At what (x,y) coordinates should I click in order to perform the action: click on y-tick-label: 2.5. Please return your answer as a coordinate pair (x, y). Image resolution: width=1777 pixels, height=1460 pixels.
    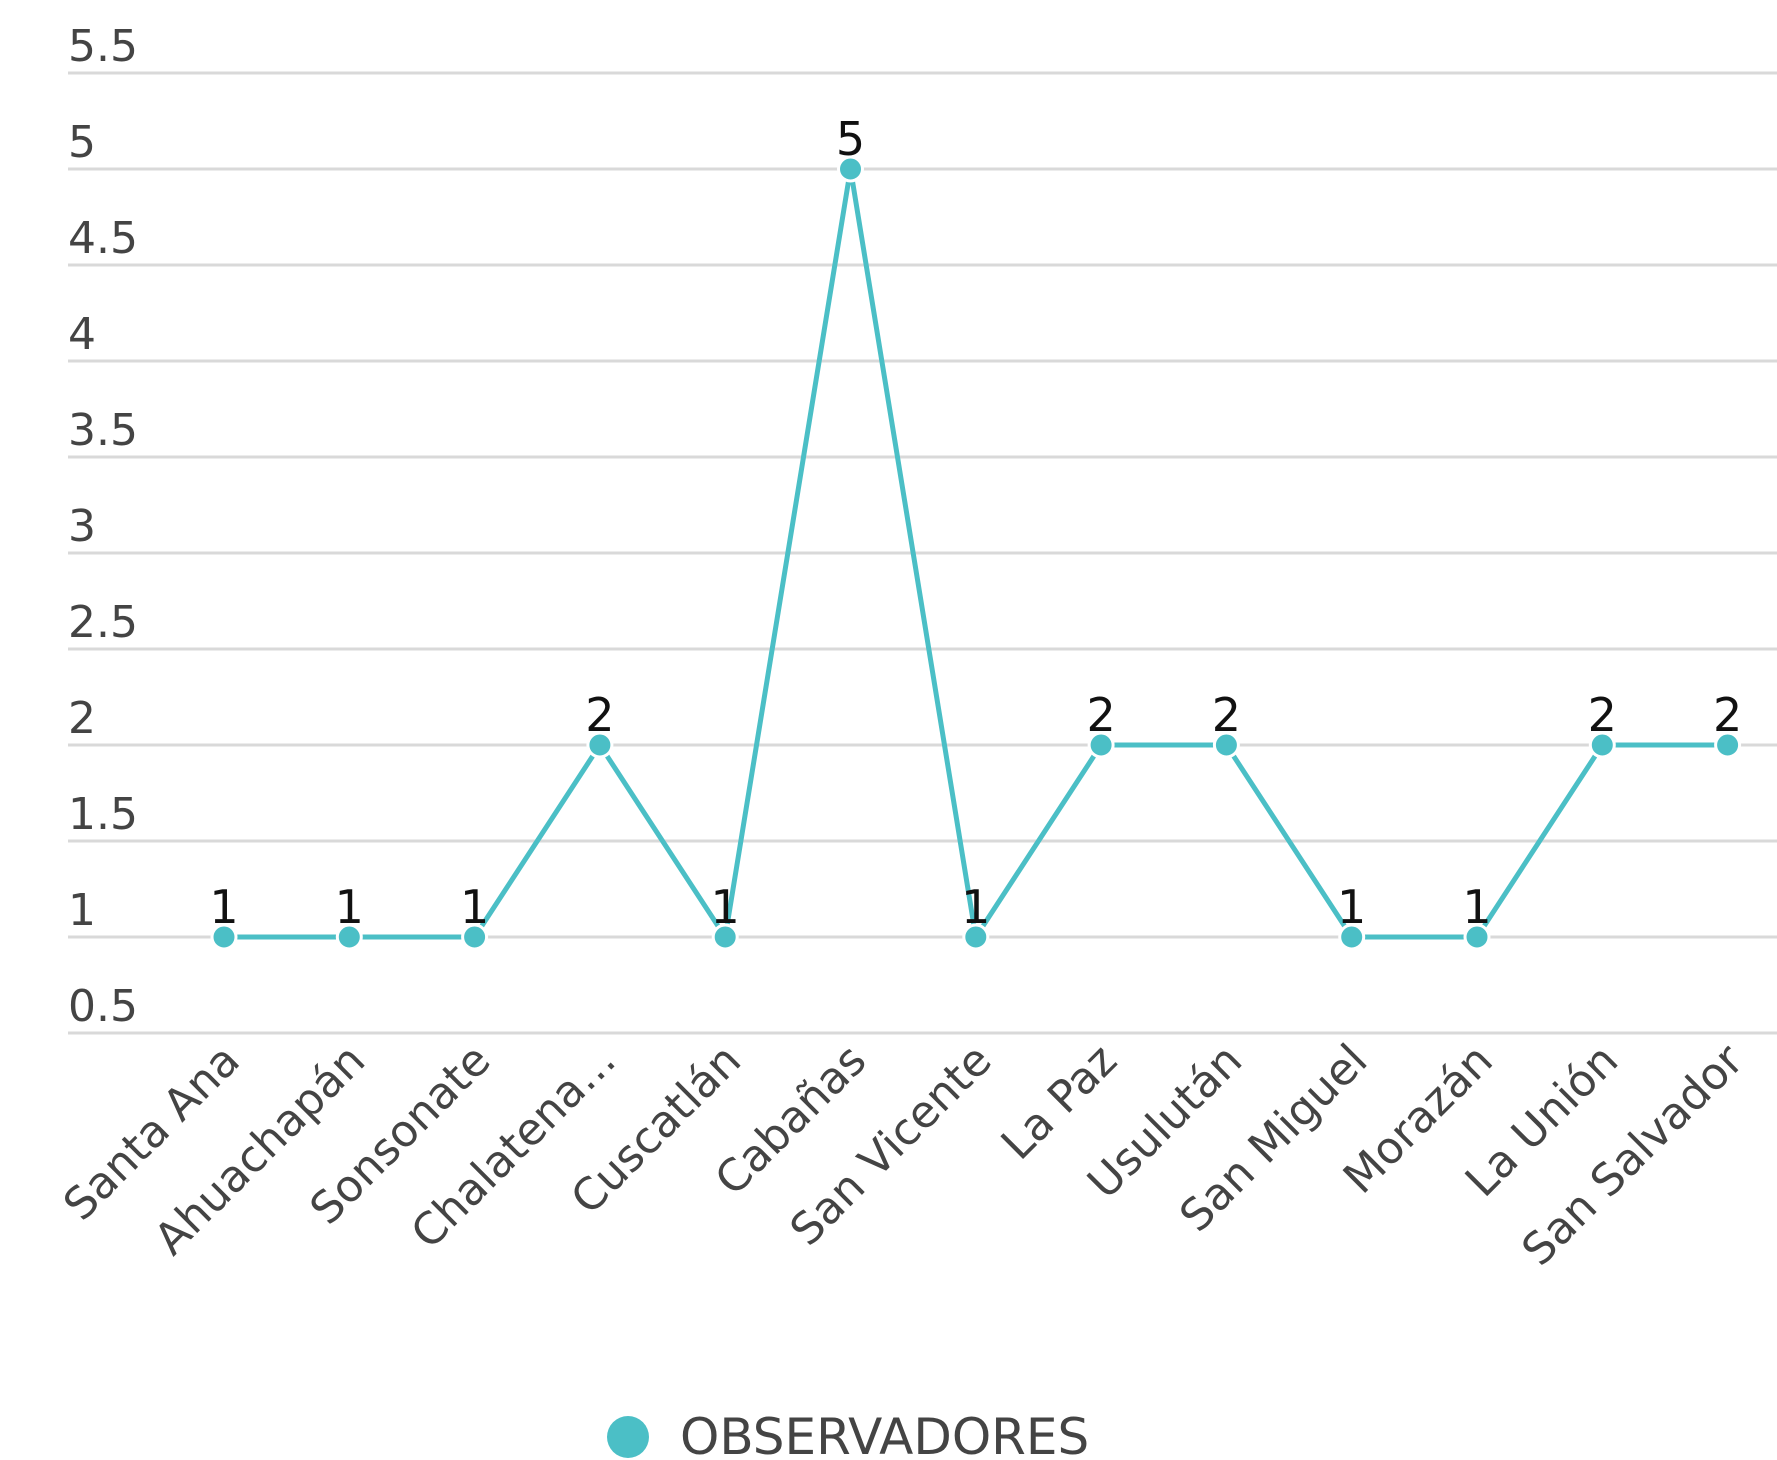
    Looking at the image, I should click on (103, 622).